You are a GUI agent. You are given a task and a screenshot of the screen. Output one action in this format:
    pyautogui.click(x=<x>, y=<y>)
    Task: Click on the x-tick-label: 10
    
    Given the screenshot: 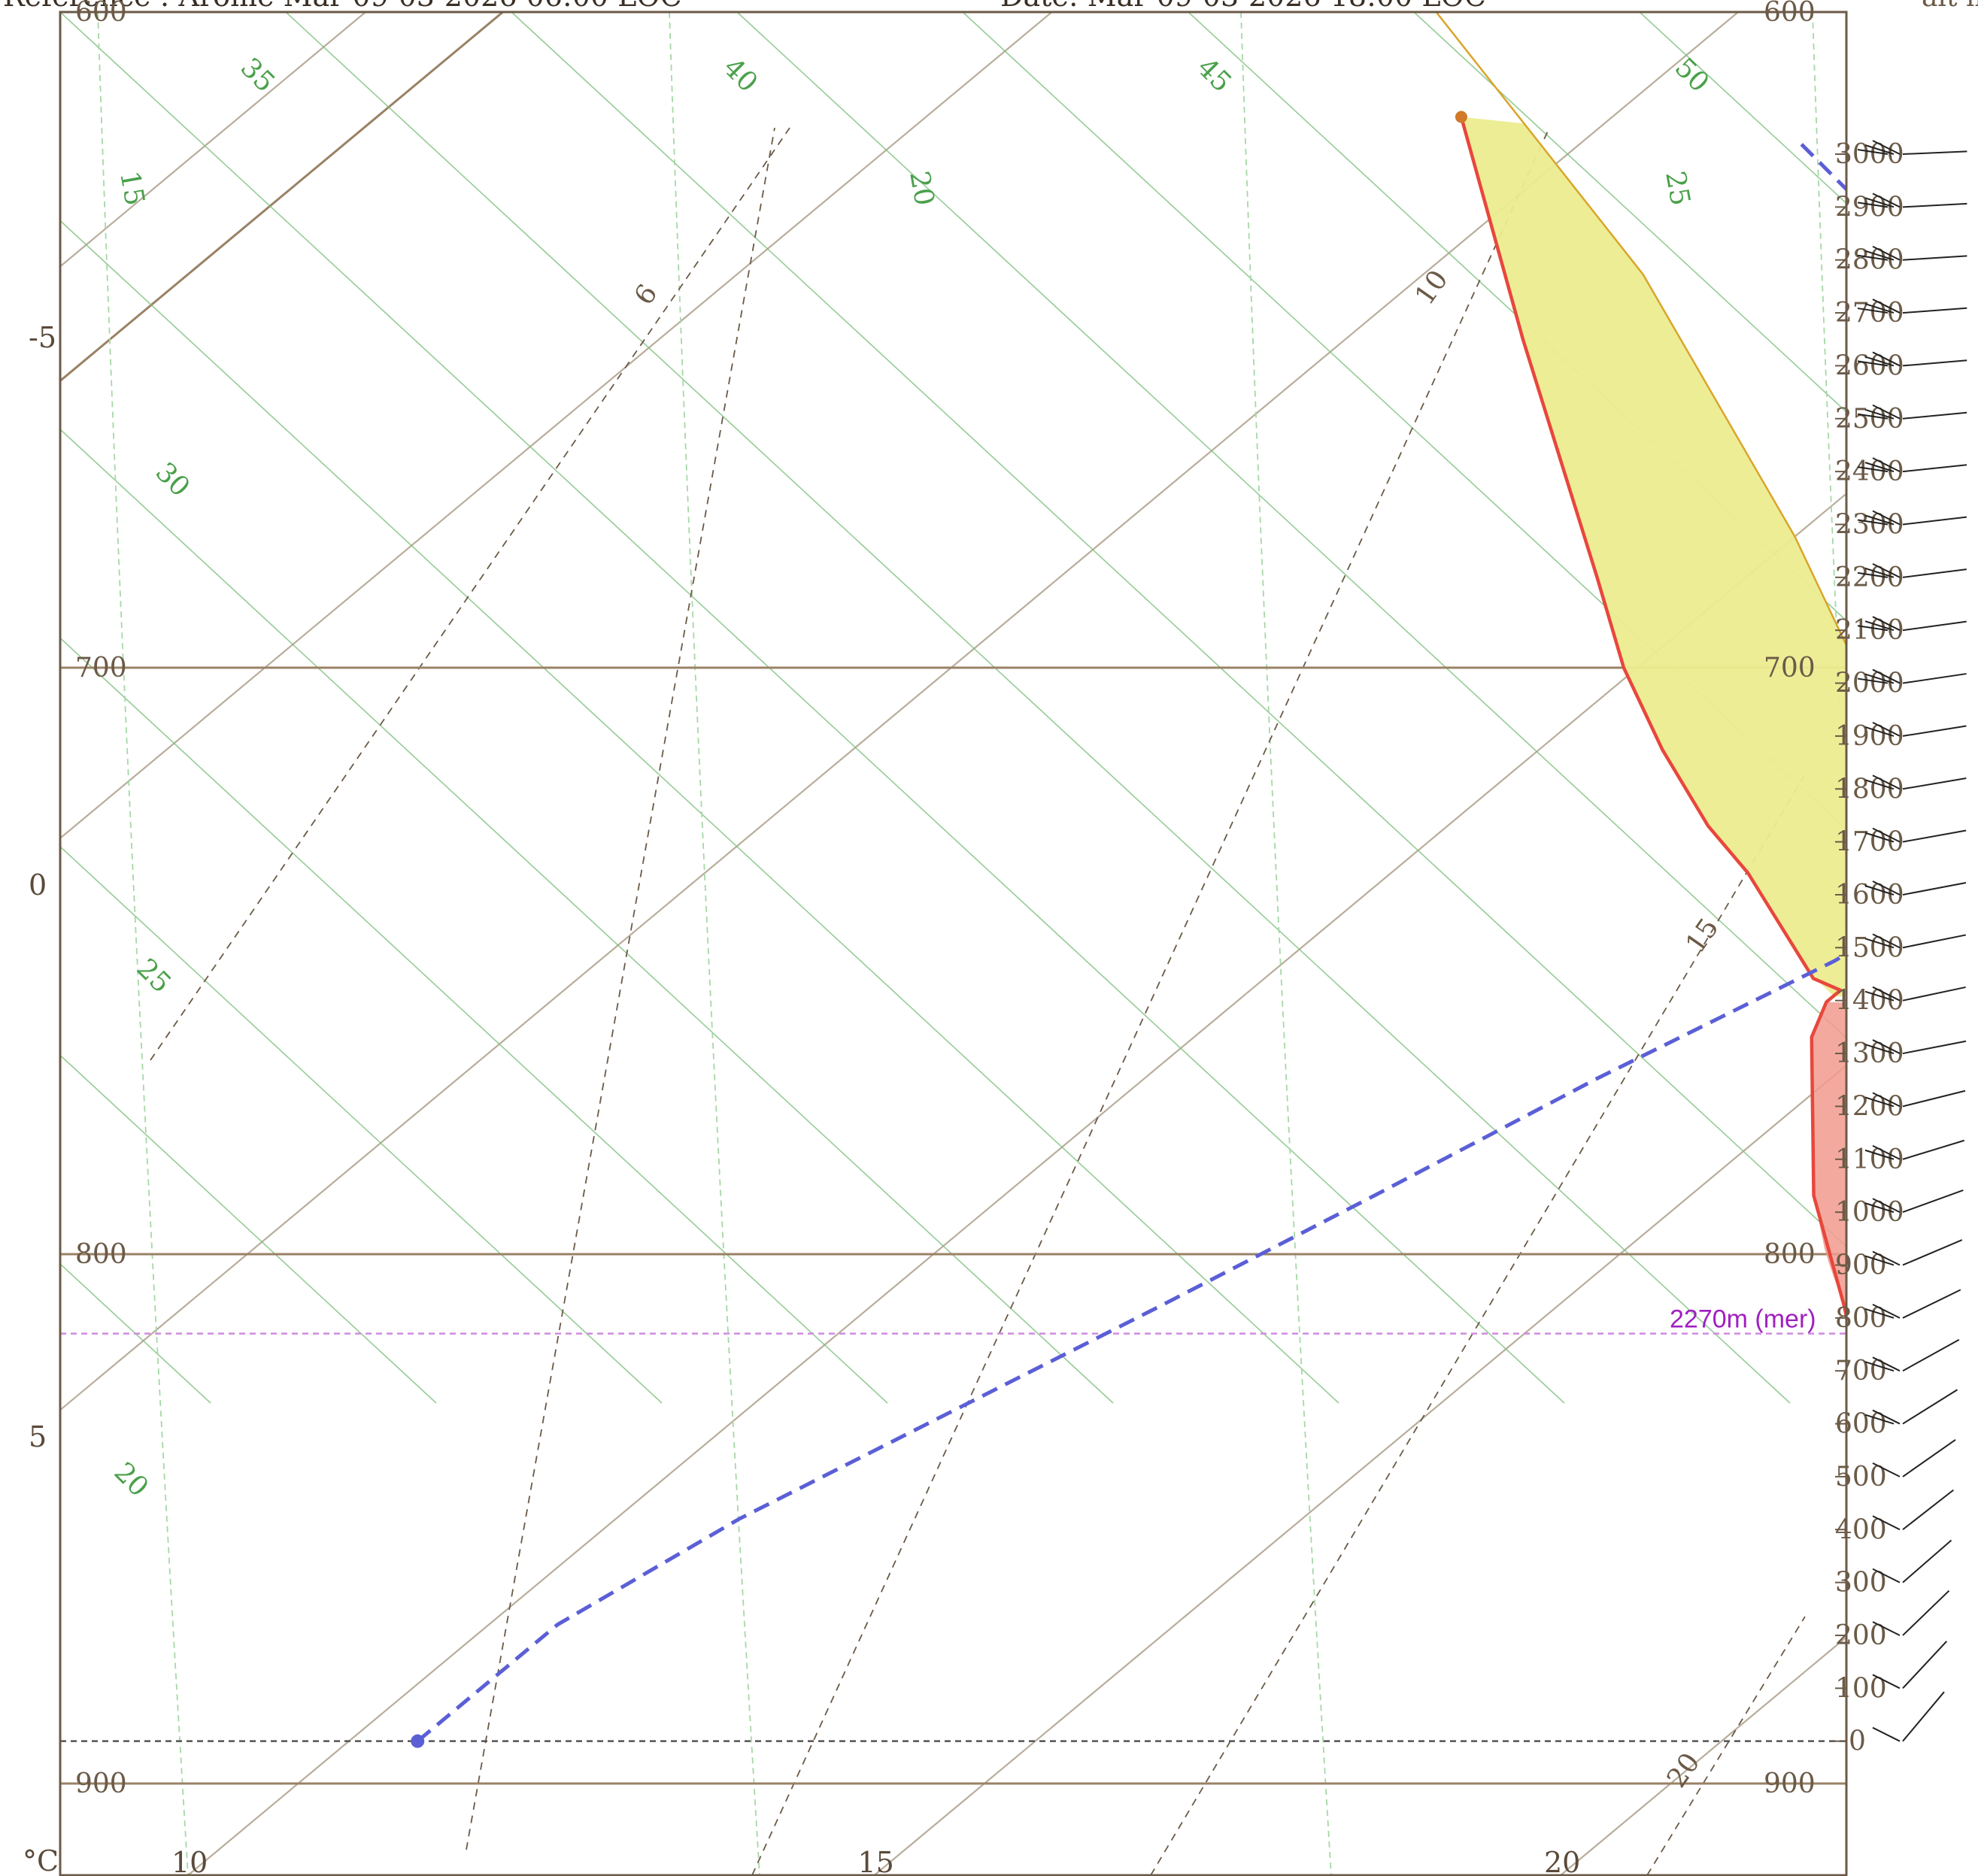 What is the action you would take?
    pyautogui.click(x=189, y=1861)
    